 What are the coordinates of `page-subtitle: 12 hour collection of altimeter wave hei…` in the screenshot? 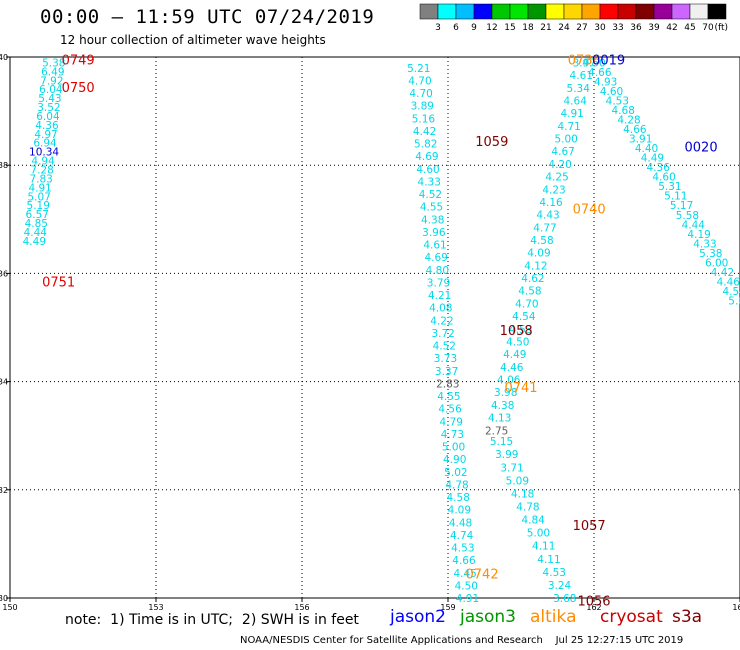 It's located at (193, 40).